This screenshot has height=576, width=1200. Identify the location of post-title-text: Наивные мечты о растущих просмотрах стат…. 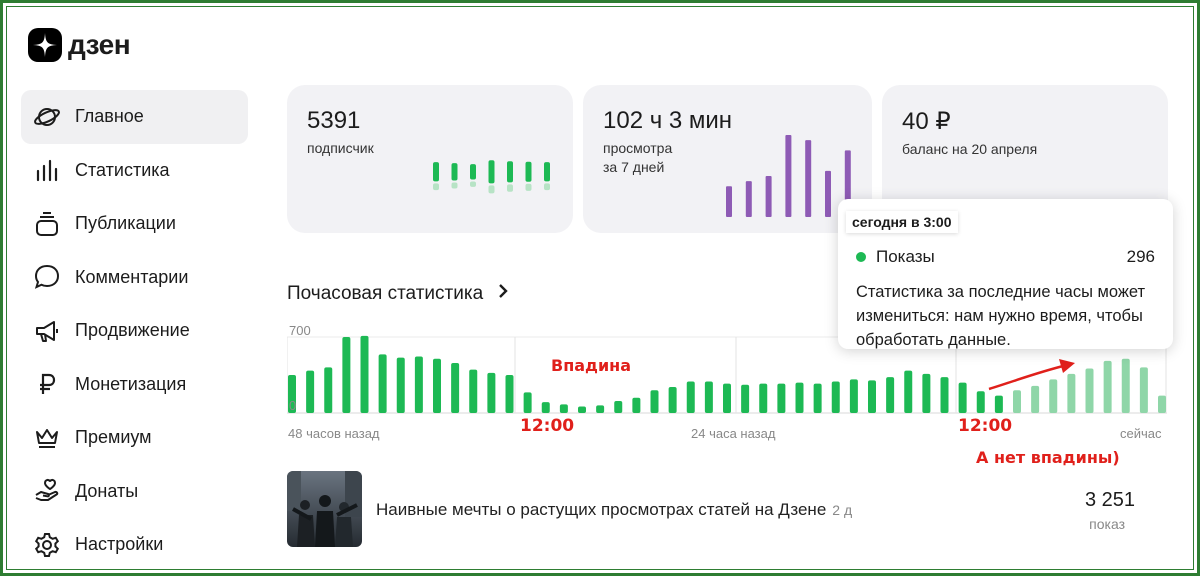
(601, 509).